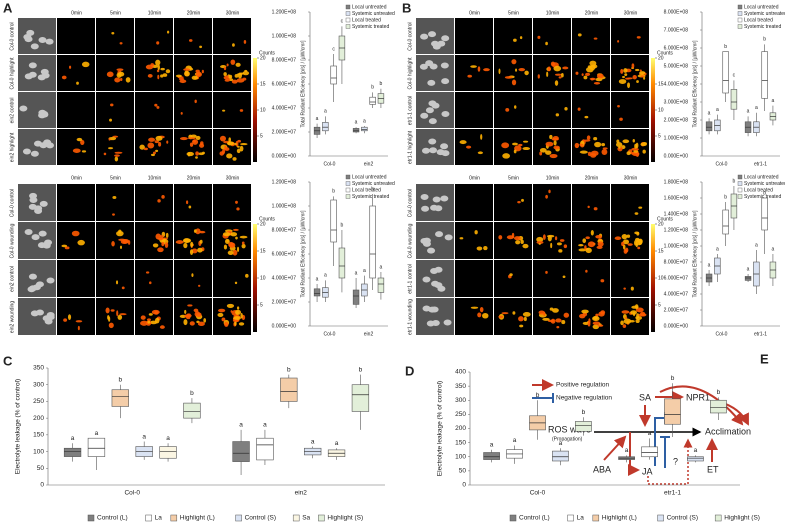 This screenshot has width=785, height=527. Describe the element at coordinates (701, 405) in the screenshot. I see `arrow` at that location.